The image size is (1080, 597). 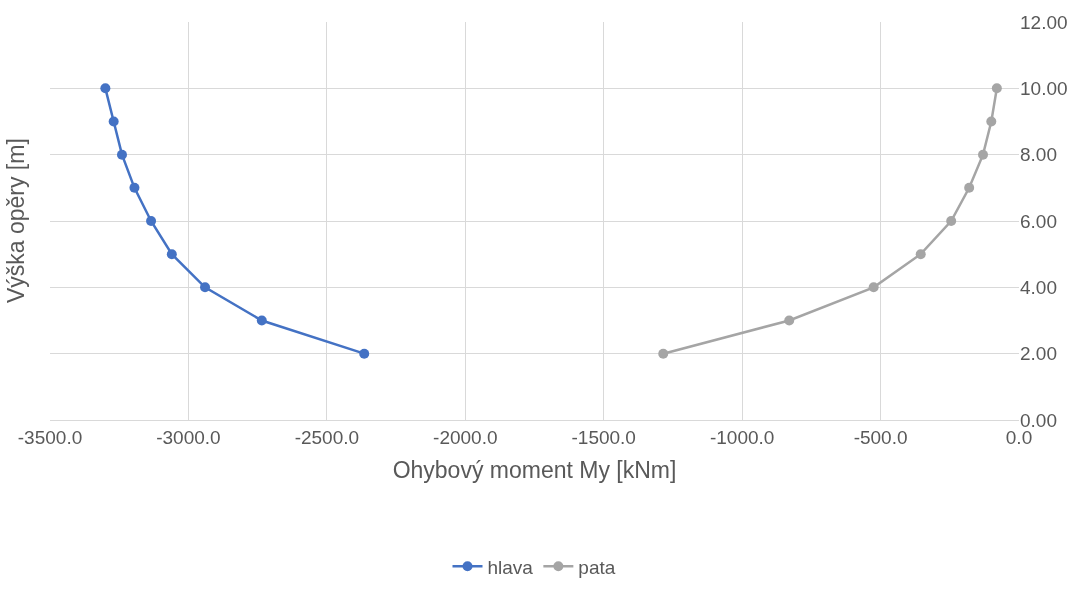 I want to click on y-tick-label: 4.00, so click(x=1038, y=287).